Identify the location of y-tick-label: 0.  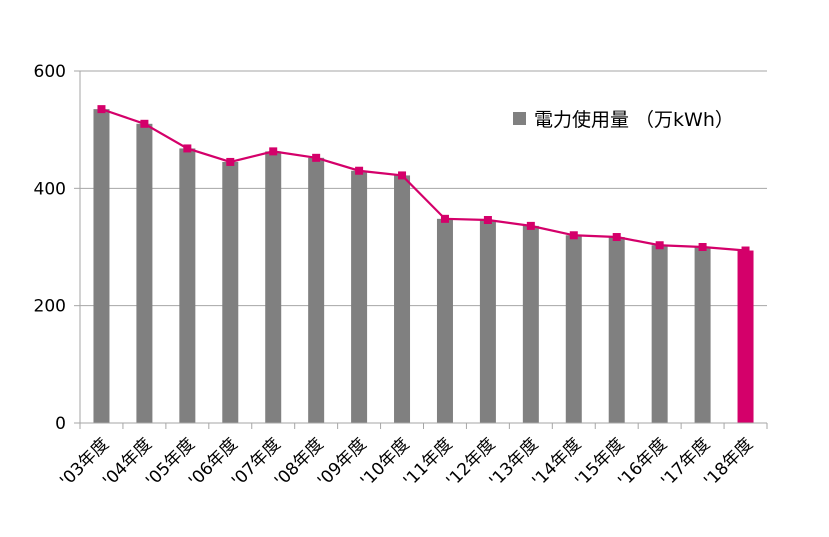
(60, 424).